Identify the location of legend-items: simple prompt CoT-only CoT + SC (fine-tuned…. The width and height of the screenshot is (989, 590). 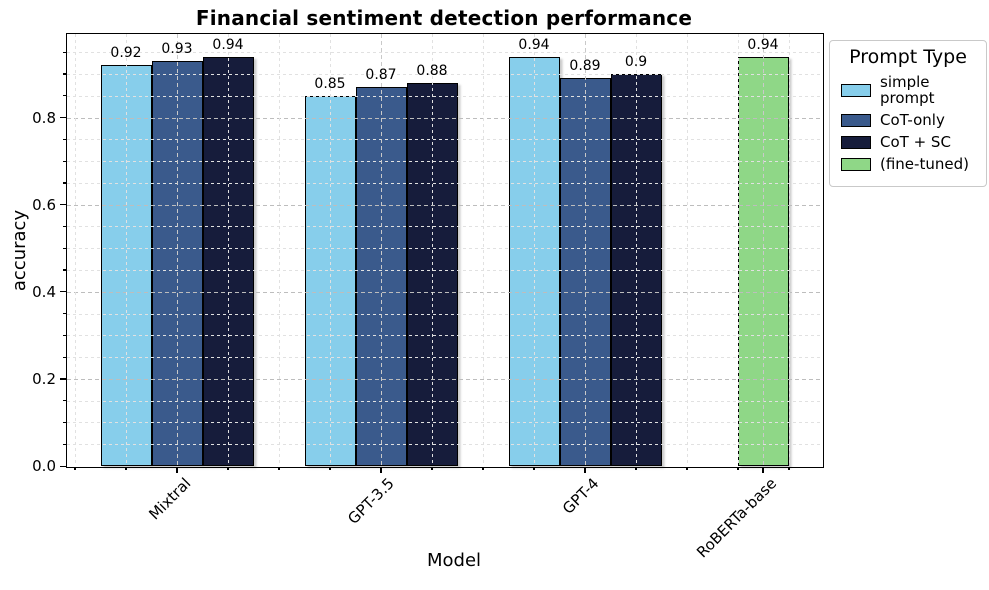
(908, 123).